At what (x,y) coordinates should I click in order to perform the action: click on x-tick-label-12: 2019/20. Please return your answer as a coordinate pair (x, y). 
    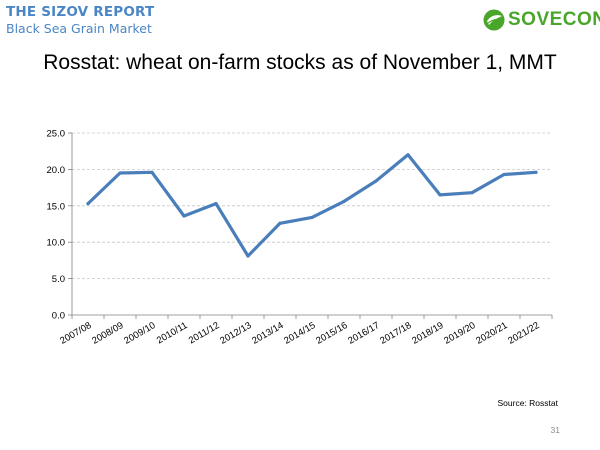
    Looking at the image, I should click on (459, 333).